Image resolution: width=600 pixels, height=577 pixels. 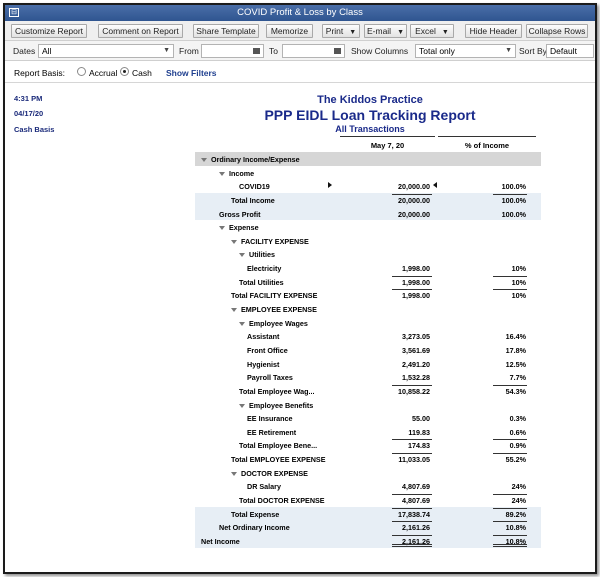 I want to click on comment-on-report-button: Comment on Report, so click(x=140, y=31).